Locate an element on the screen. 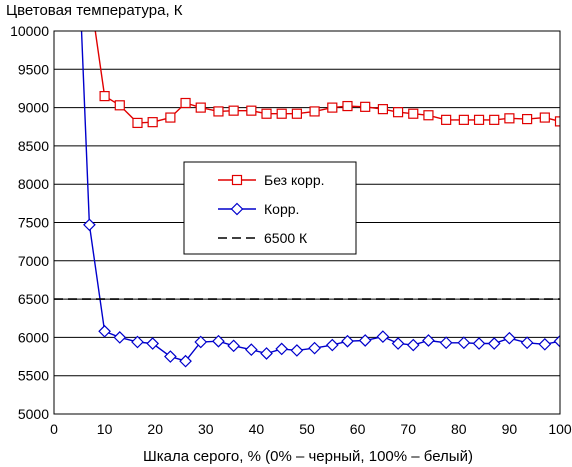  x-tick-label: 20 is located at coordinates (155, 429).